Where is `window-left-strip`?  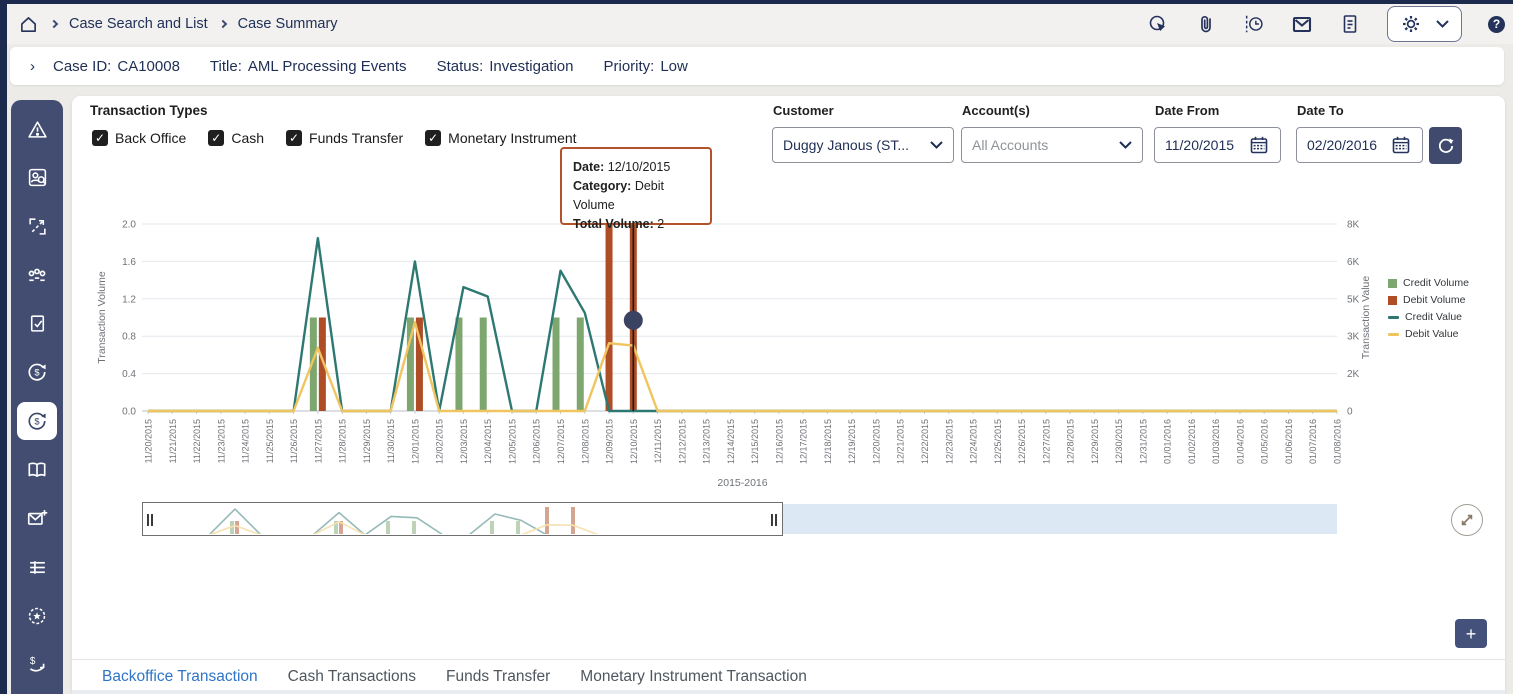
window-left-strip is located at coordinates (3, 347).